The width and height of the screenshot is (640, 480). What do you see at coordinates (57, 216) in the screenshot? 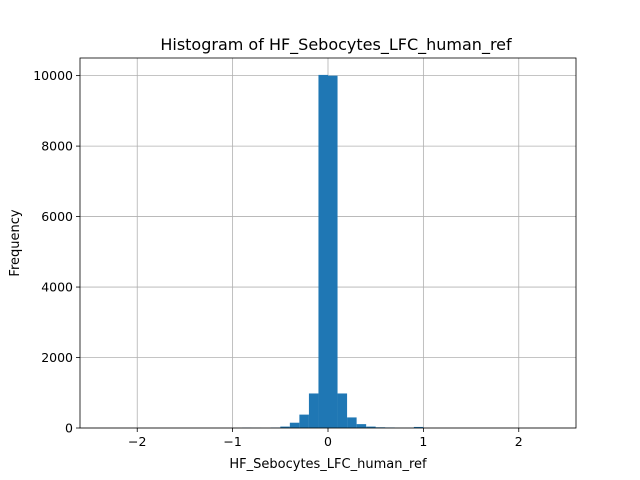
I see `y-tick-label: 6000` at bounding box center [57, 216].